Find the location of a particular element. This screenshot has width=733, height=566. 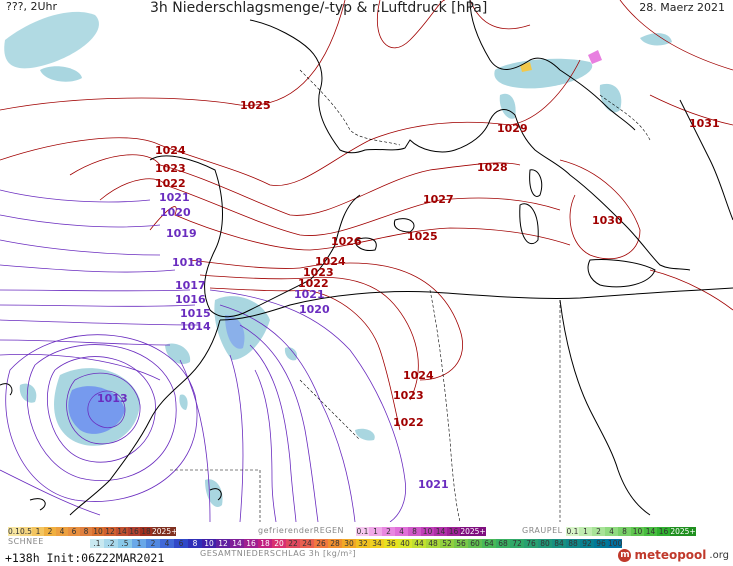

legend-graupel-label: GRAUPEL is located at coordinates (542, 530).